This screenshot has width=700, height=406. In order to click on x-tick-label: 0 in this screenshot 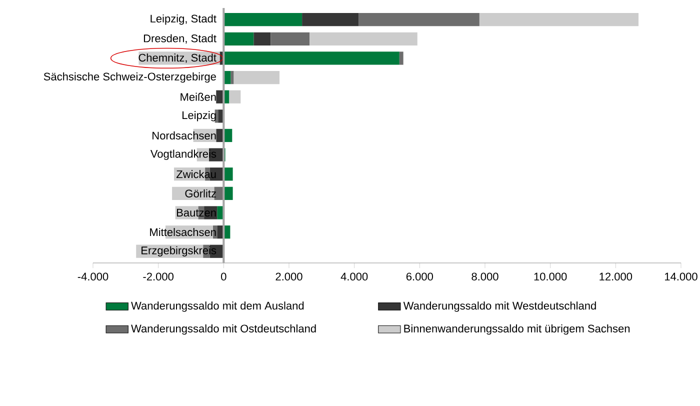, I will do `click(223, 276)`.